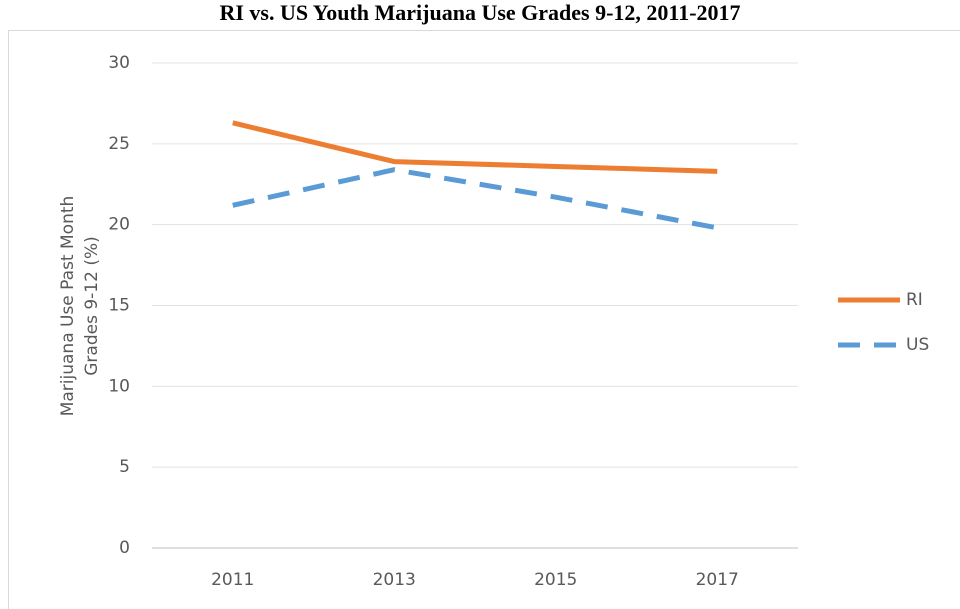  What do you see at coordinates (917, 345) in the screenshot?
I see `legend-label: US` at bounding box center [917, 345].